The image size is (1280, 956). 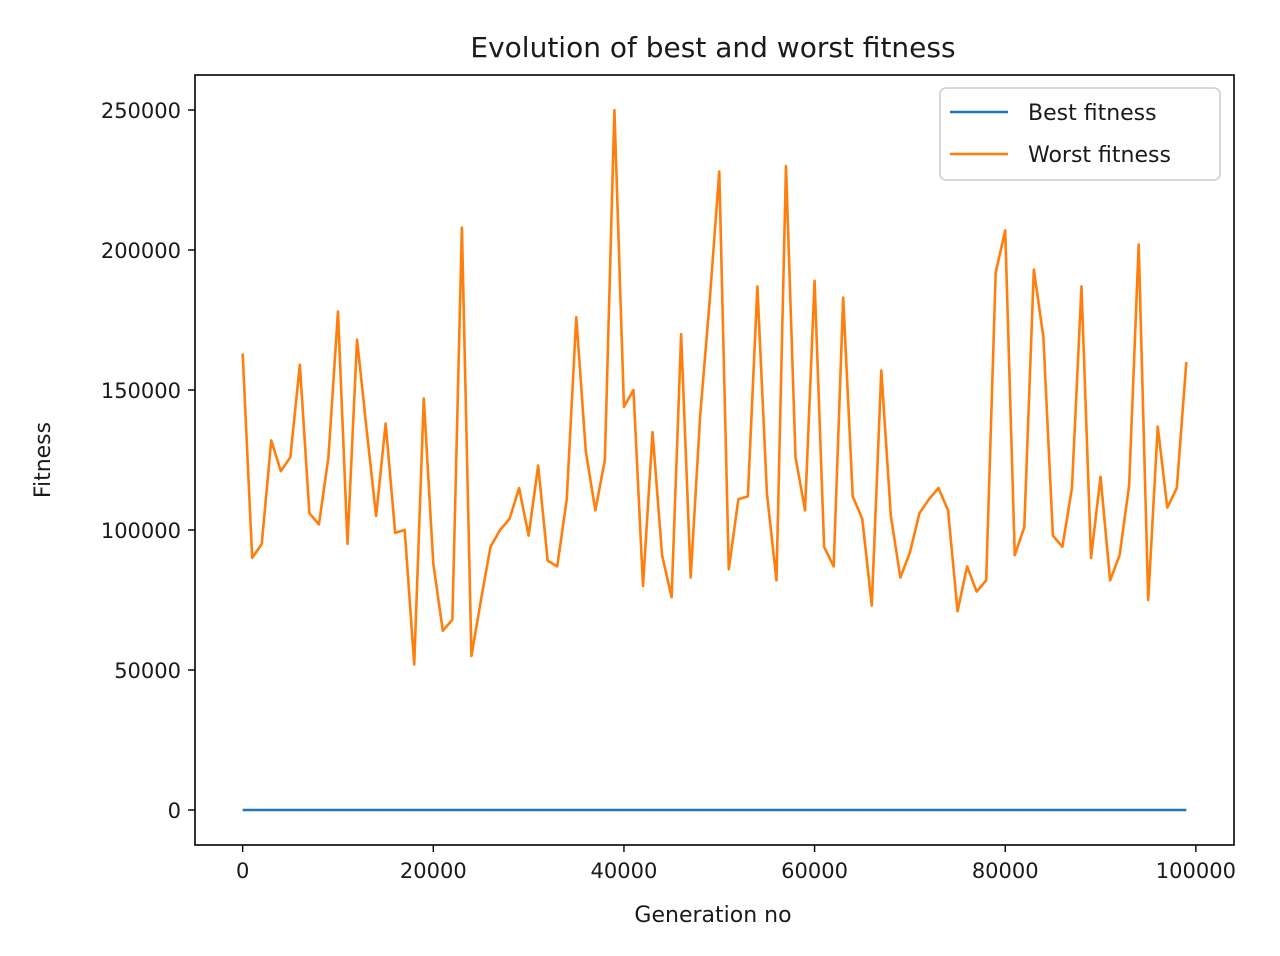 I want to click on x-tick-label: 60000, so click(x=814, y=871).